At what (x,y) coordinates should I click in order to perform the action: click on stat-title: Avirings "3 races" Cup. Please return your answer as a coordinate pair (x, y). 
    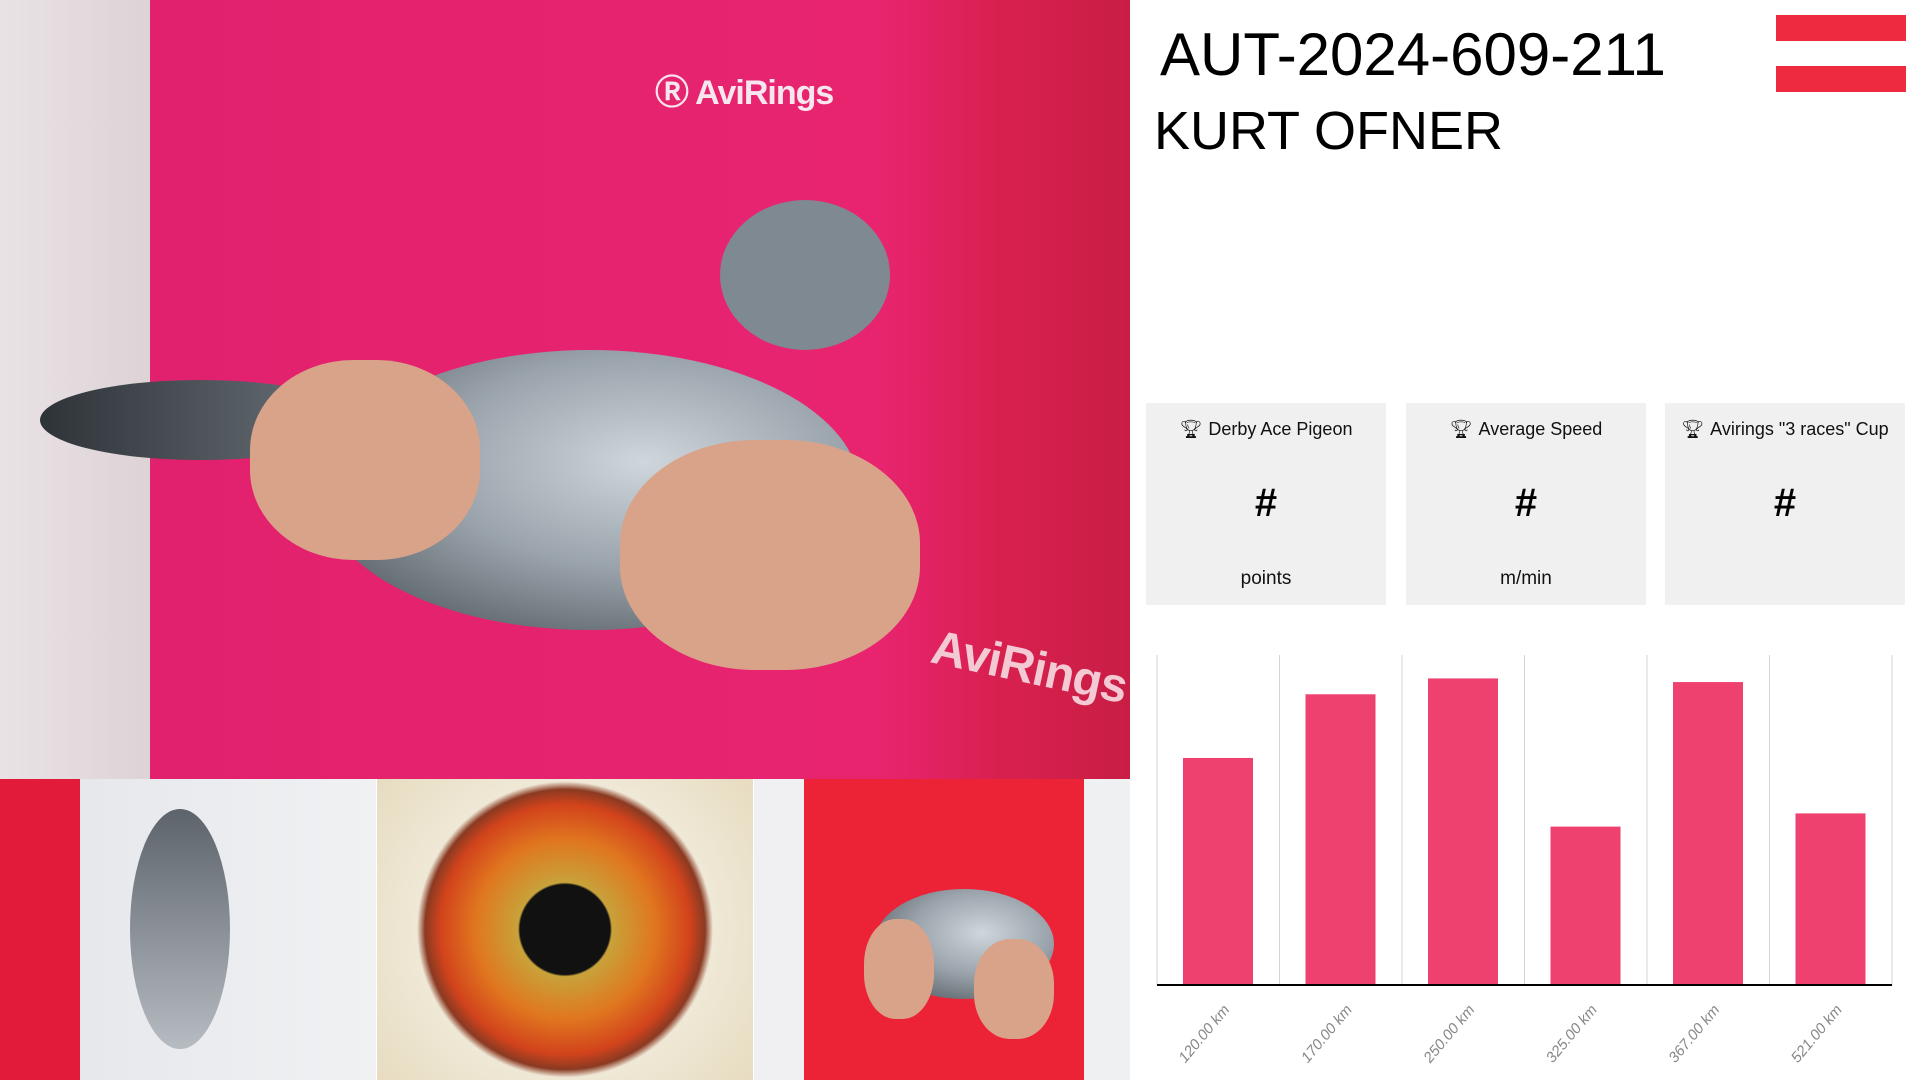
    Looking at the image, I should click on (1799, 429).